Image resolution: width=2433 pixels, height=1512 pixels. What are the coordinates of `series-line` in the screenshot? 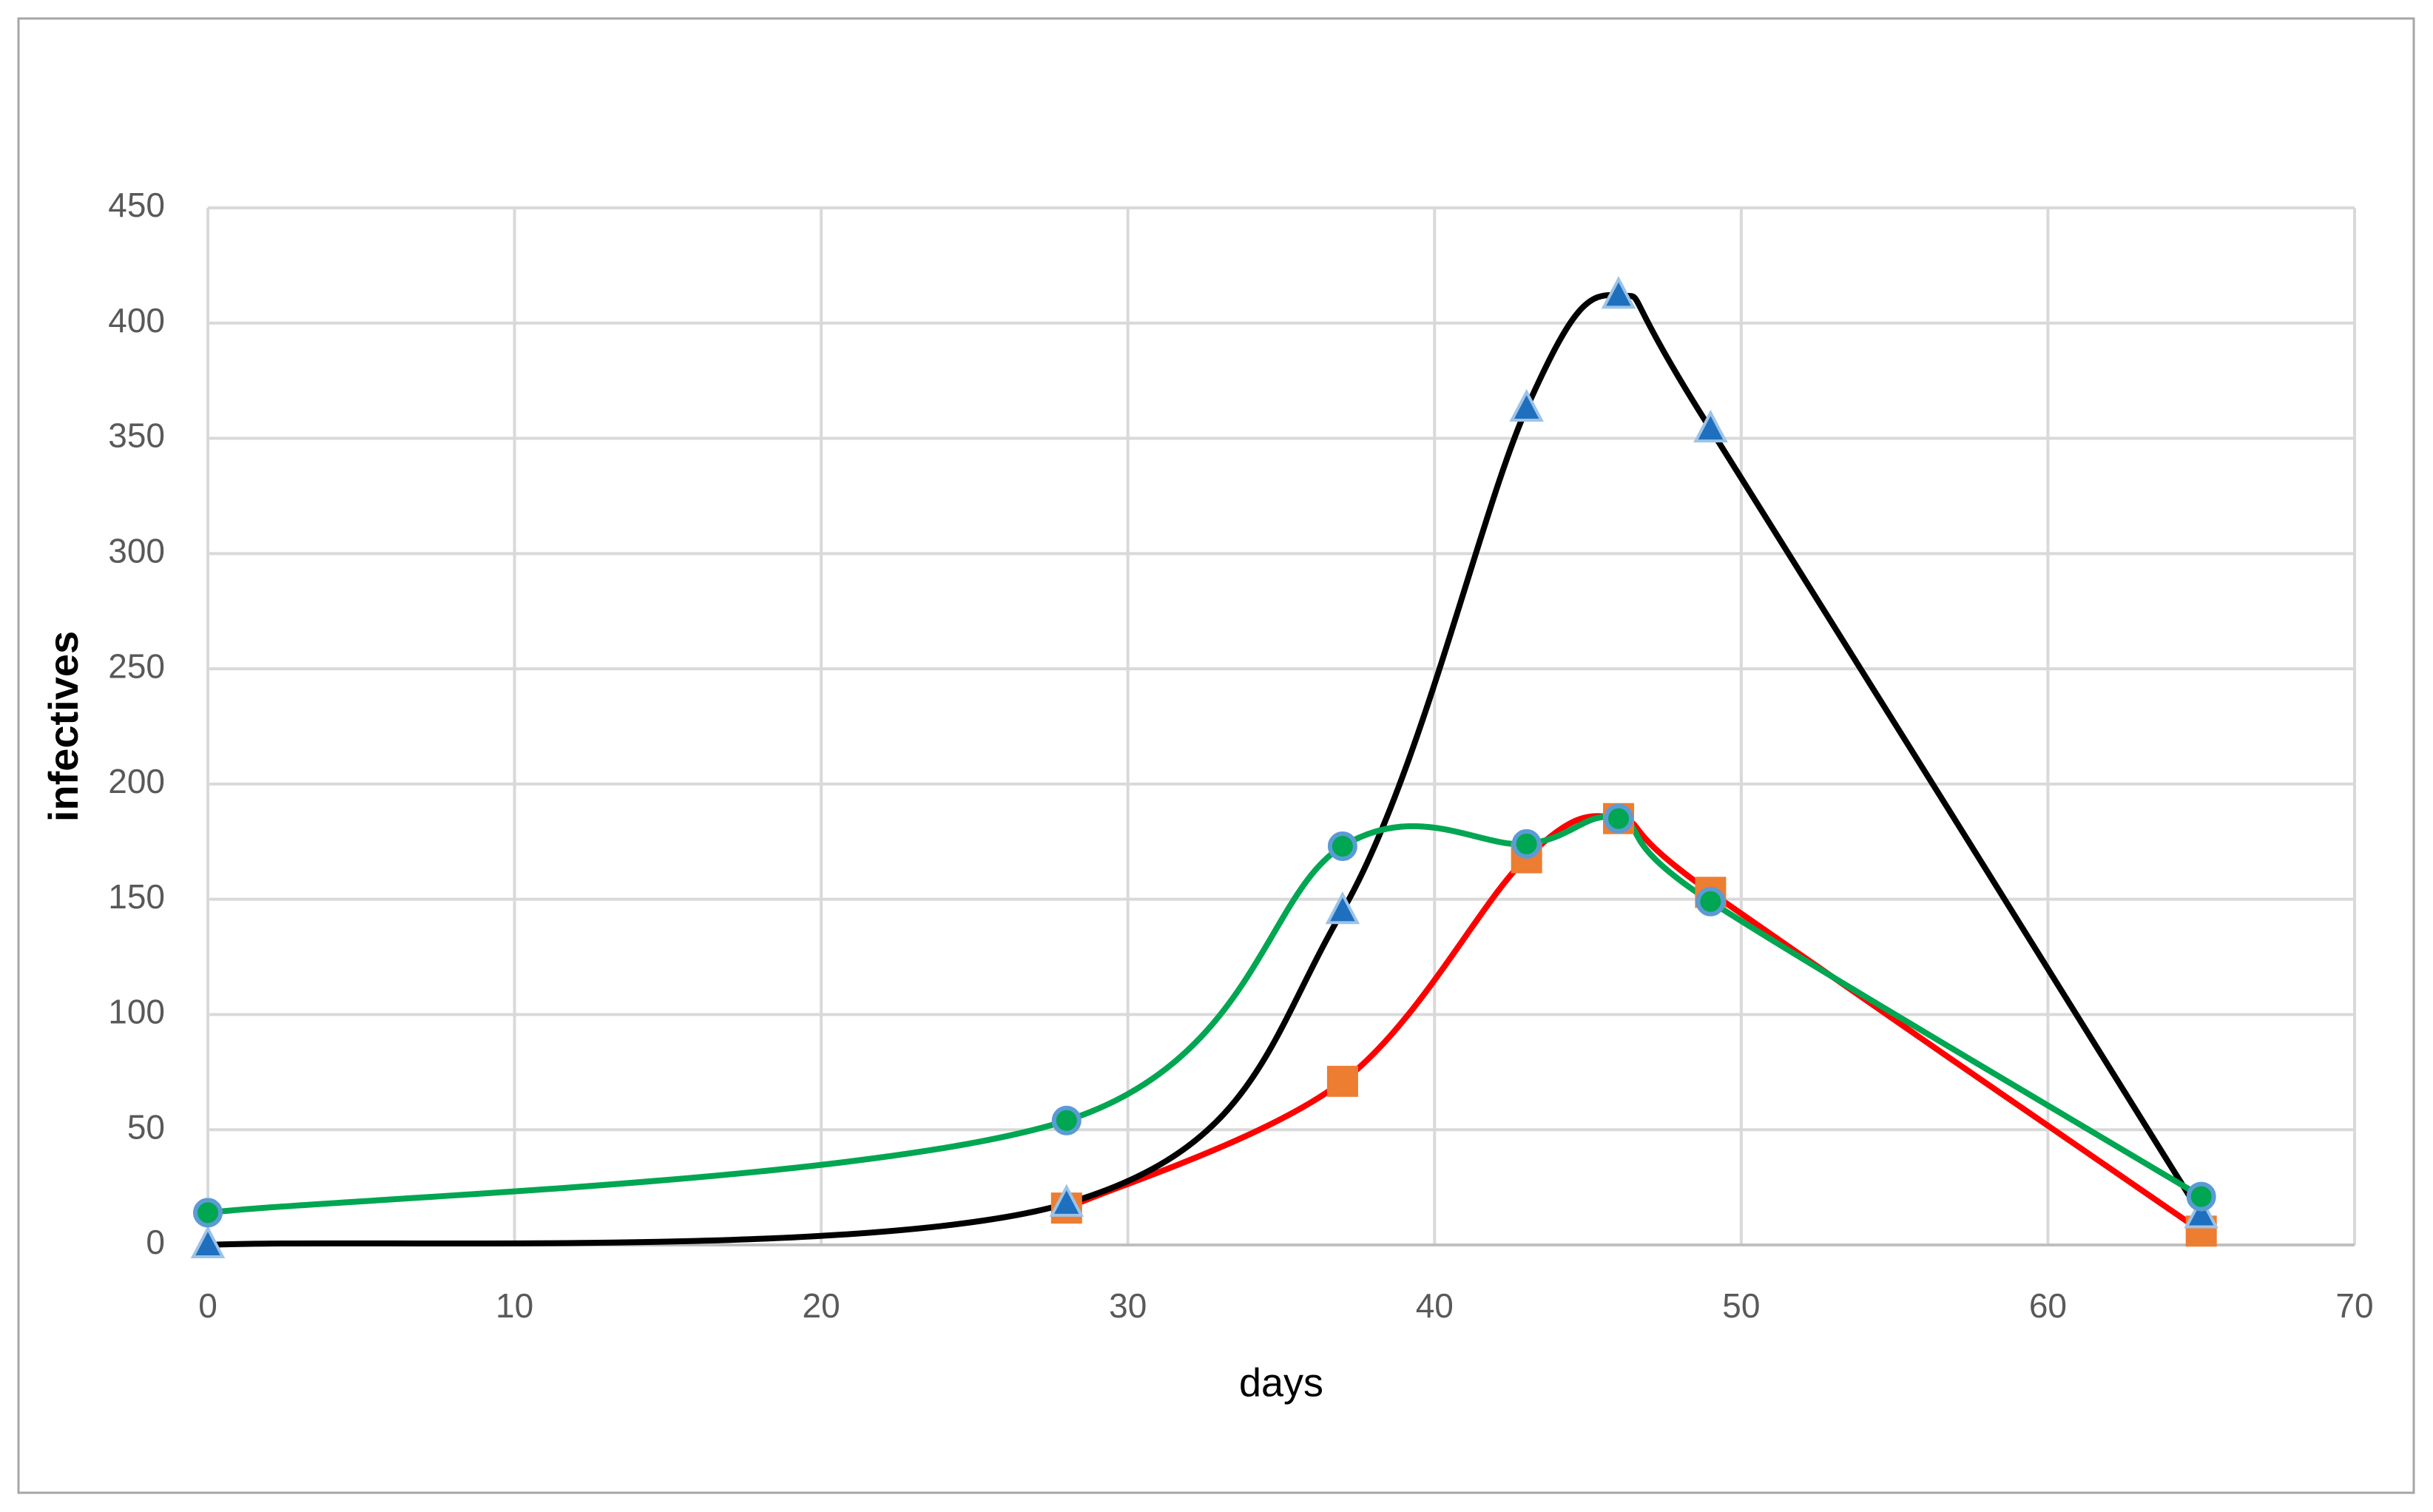 It's located at (1634, 1023).